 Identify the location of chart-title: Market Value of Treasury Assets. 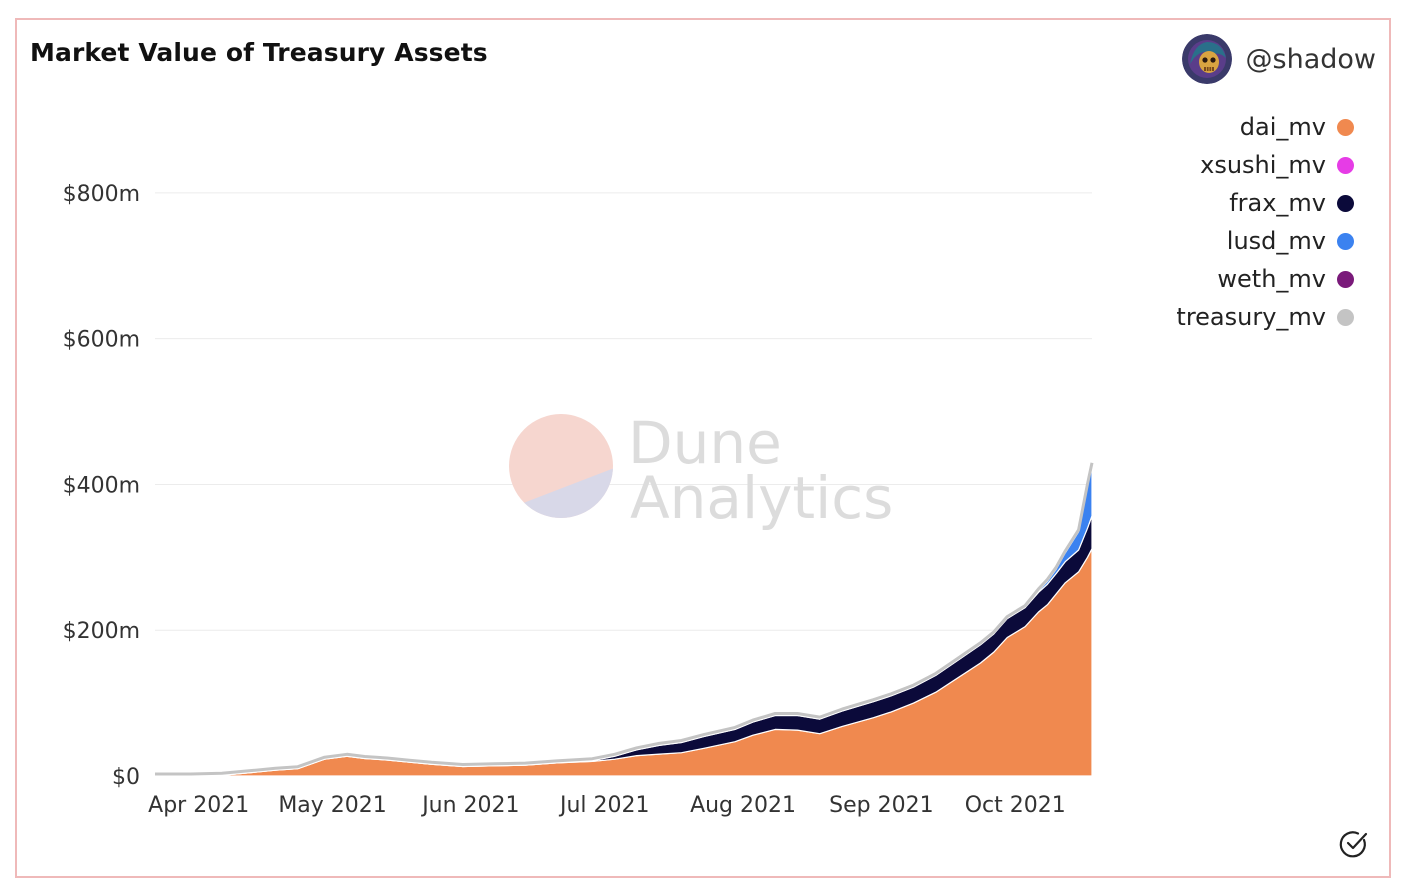
(259, 52).